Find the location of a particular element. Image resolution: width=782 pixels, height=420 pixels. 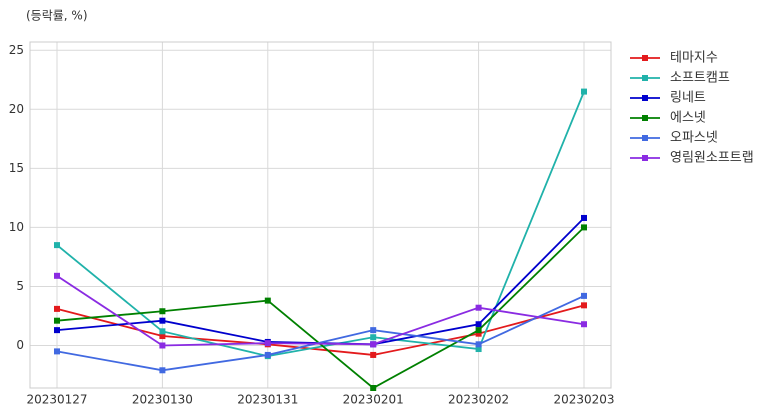

x-tick-label: 20230201 is located at coordinates (373, 400).